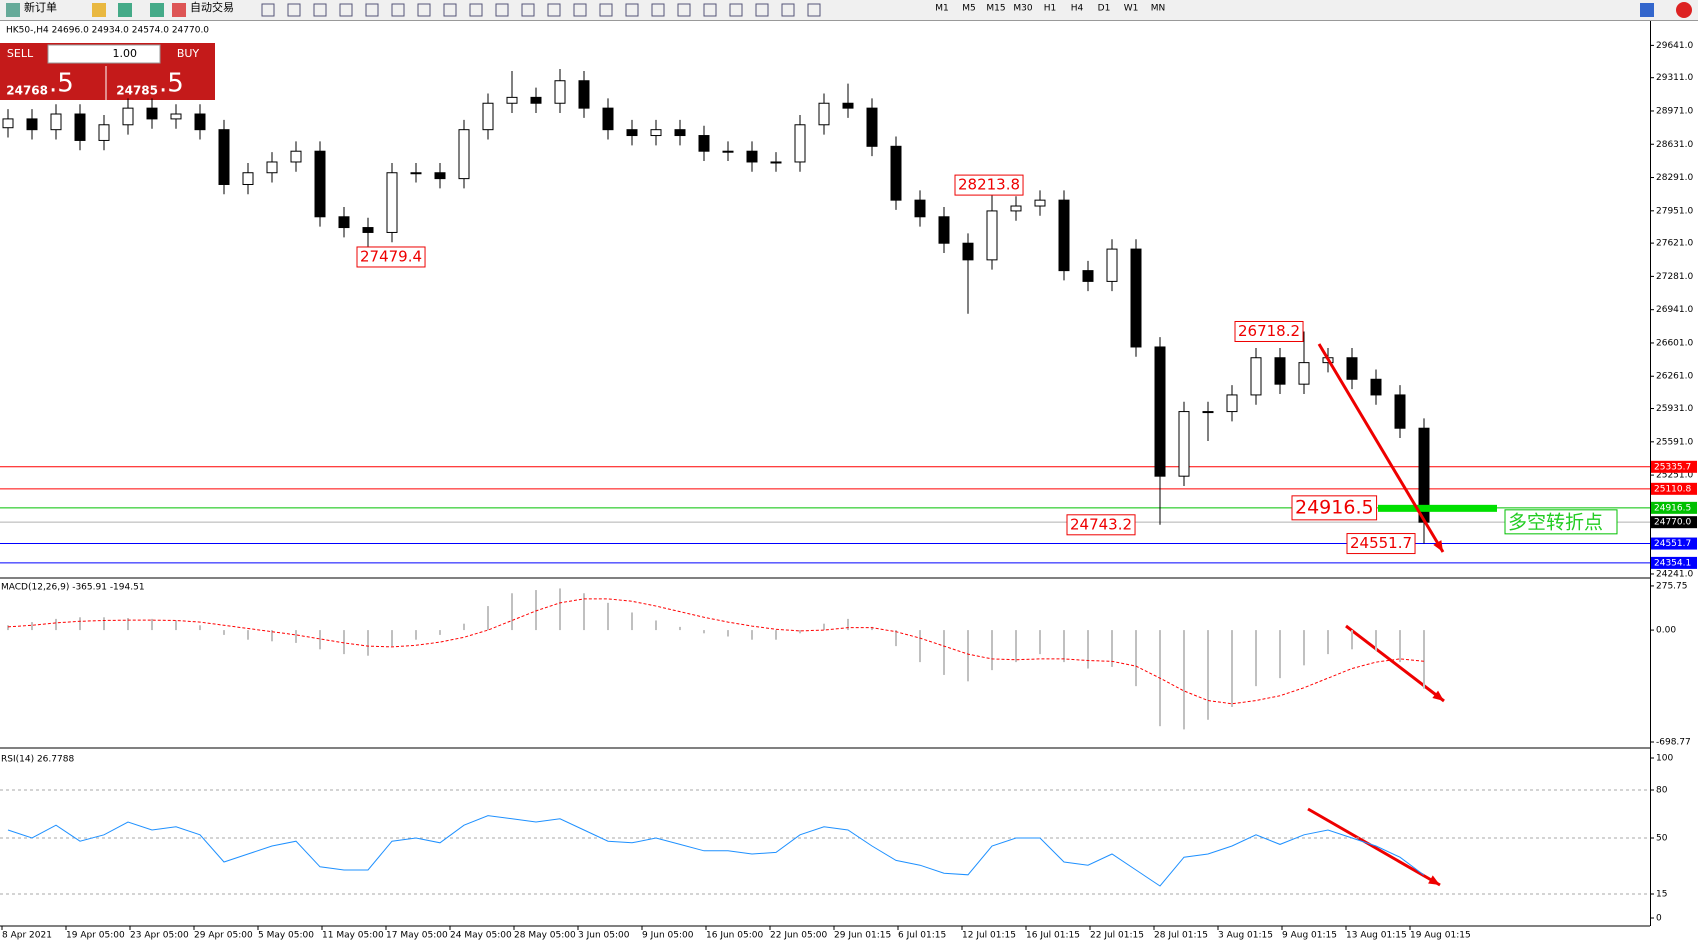 The image size is (1698, 944). Describe the element at coordinates (1684, 10) in the screenshot. I see `alert` at that location.